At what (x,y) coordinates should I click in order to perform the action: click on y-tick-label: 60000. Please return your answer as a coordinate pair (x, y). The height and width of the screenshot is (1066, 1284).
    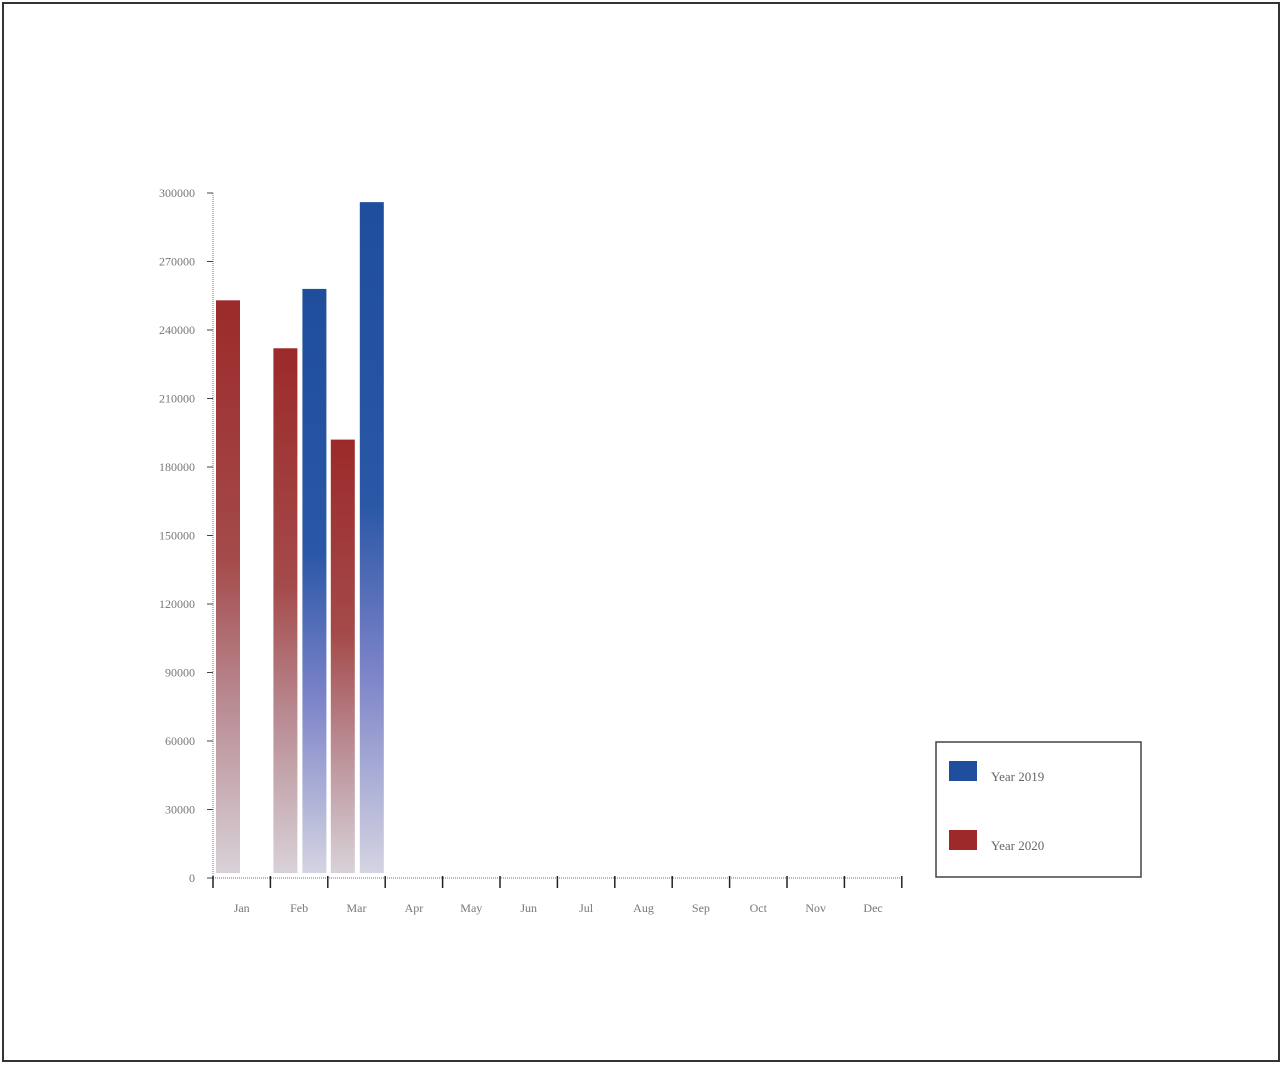
    Looking at the image, I should click on (180, 741).